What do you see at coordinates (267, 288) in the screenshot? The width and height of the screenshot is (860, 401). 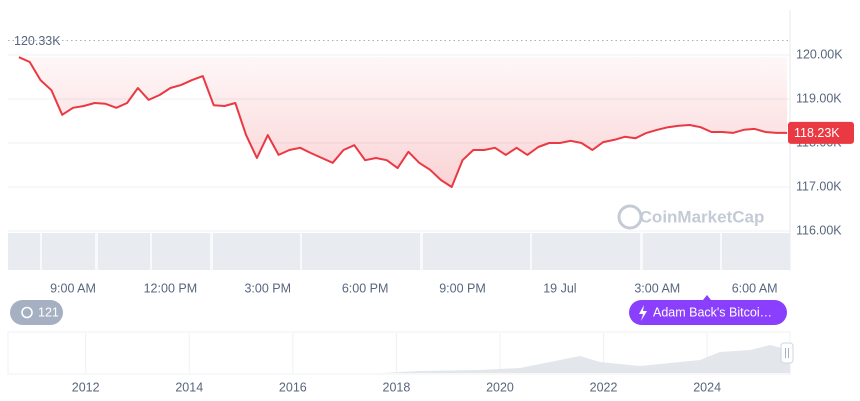 I see `x-tick-label: 3:00 PM` at bounding box center [267, 288].